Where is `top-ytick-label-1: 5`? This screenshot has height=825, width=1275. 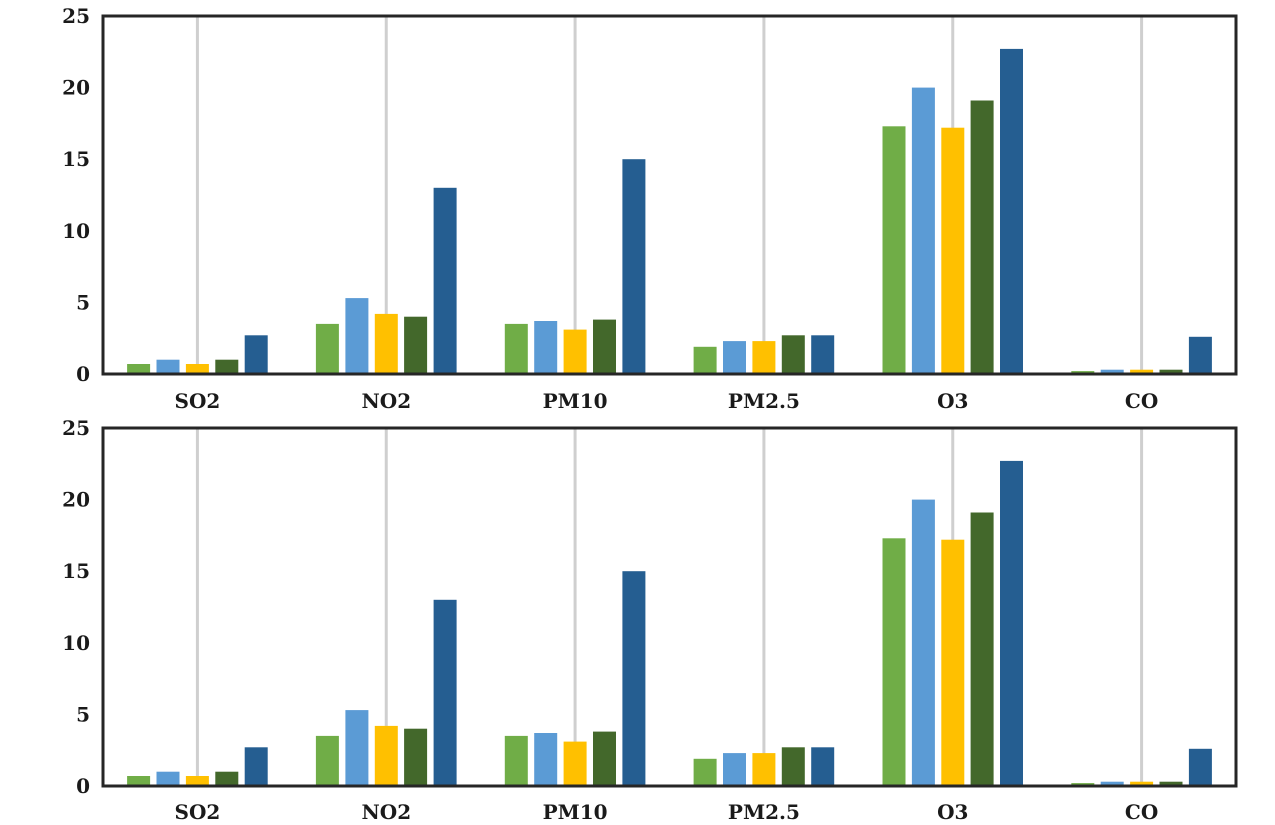
top-ytick-label-1: 5 is located at coordinates (83, 302).